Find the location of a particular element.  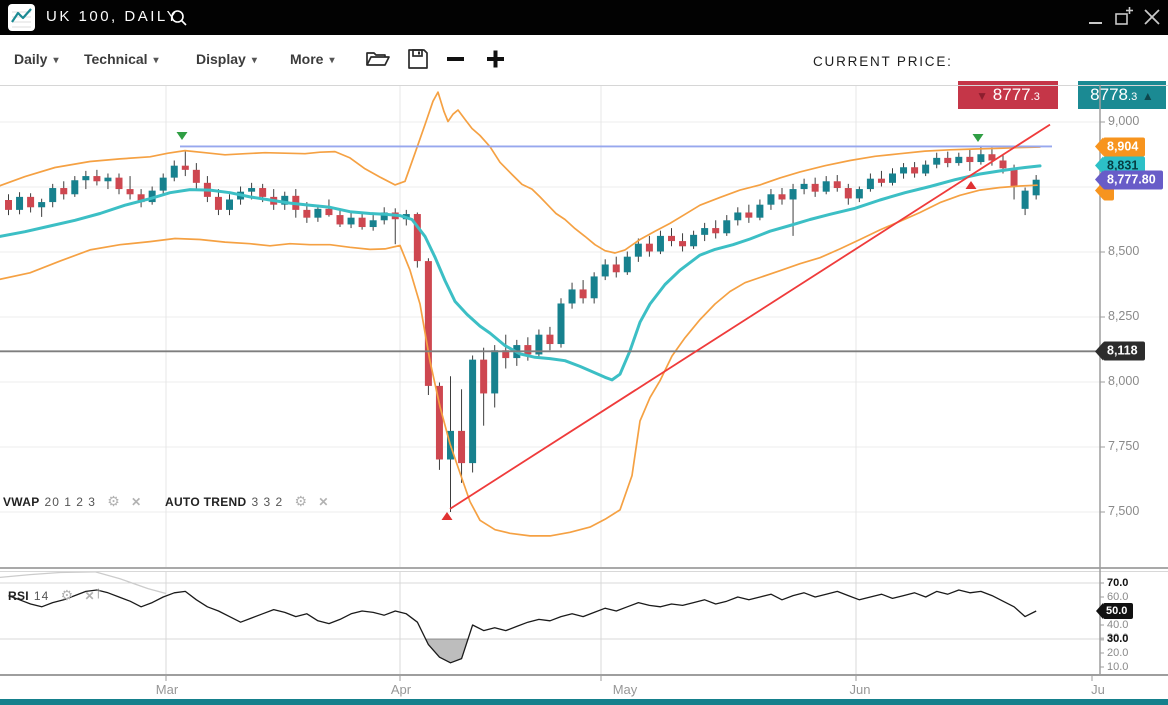

rsi-axis-label: 70.0 is located at coordinates (1118, 582).